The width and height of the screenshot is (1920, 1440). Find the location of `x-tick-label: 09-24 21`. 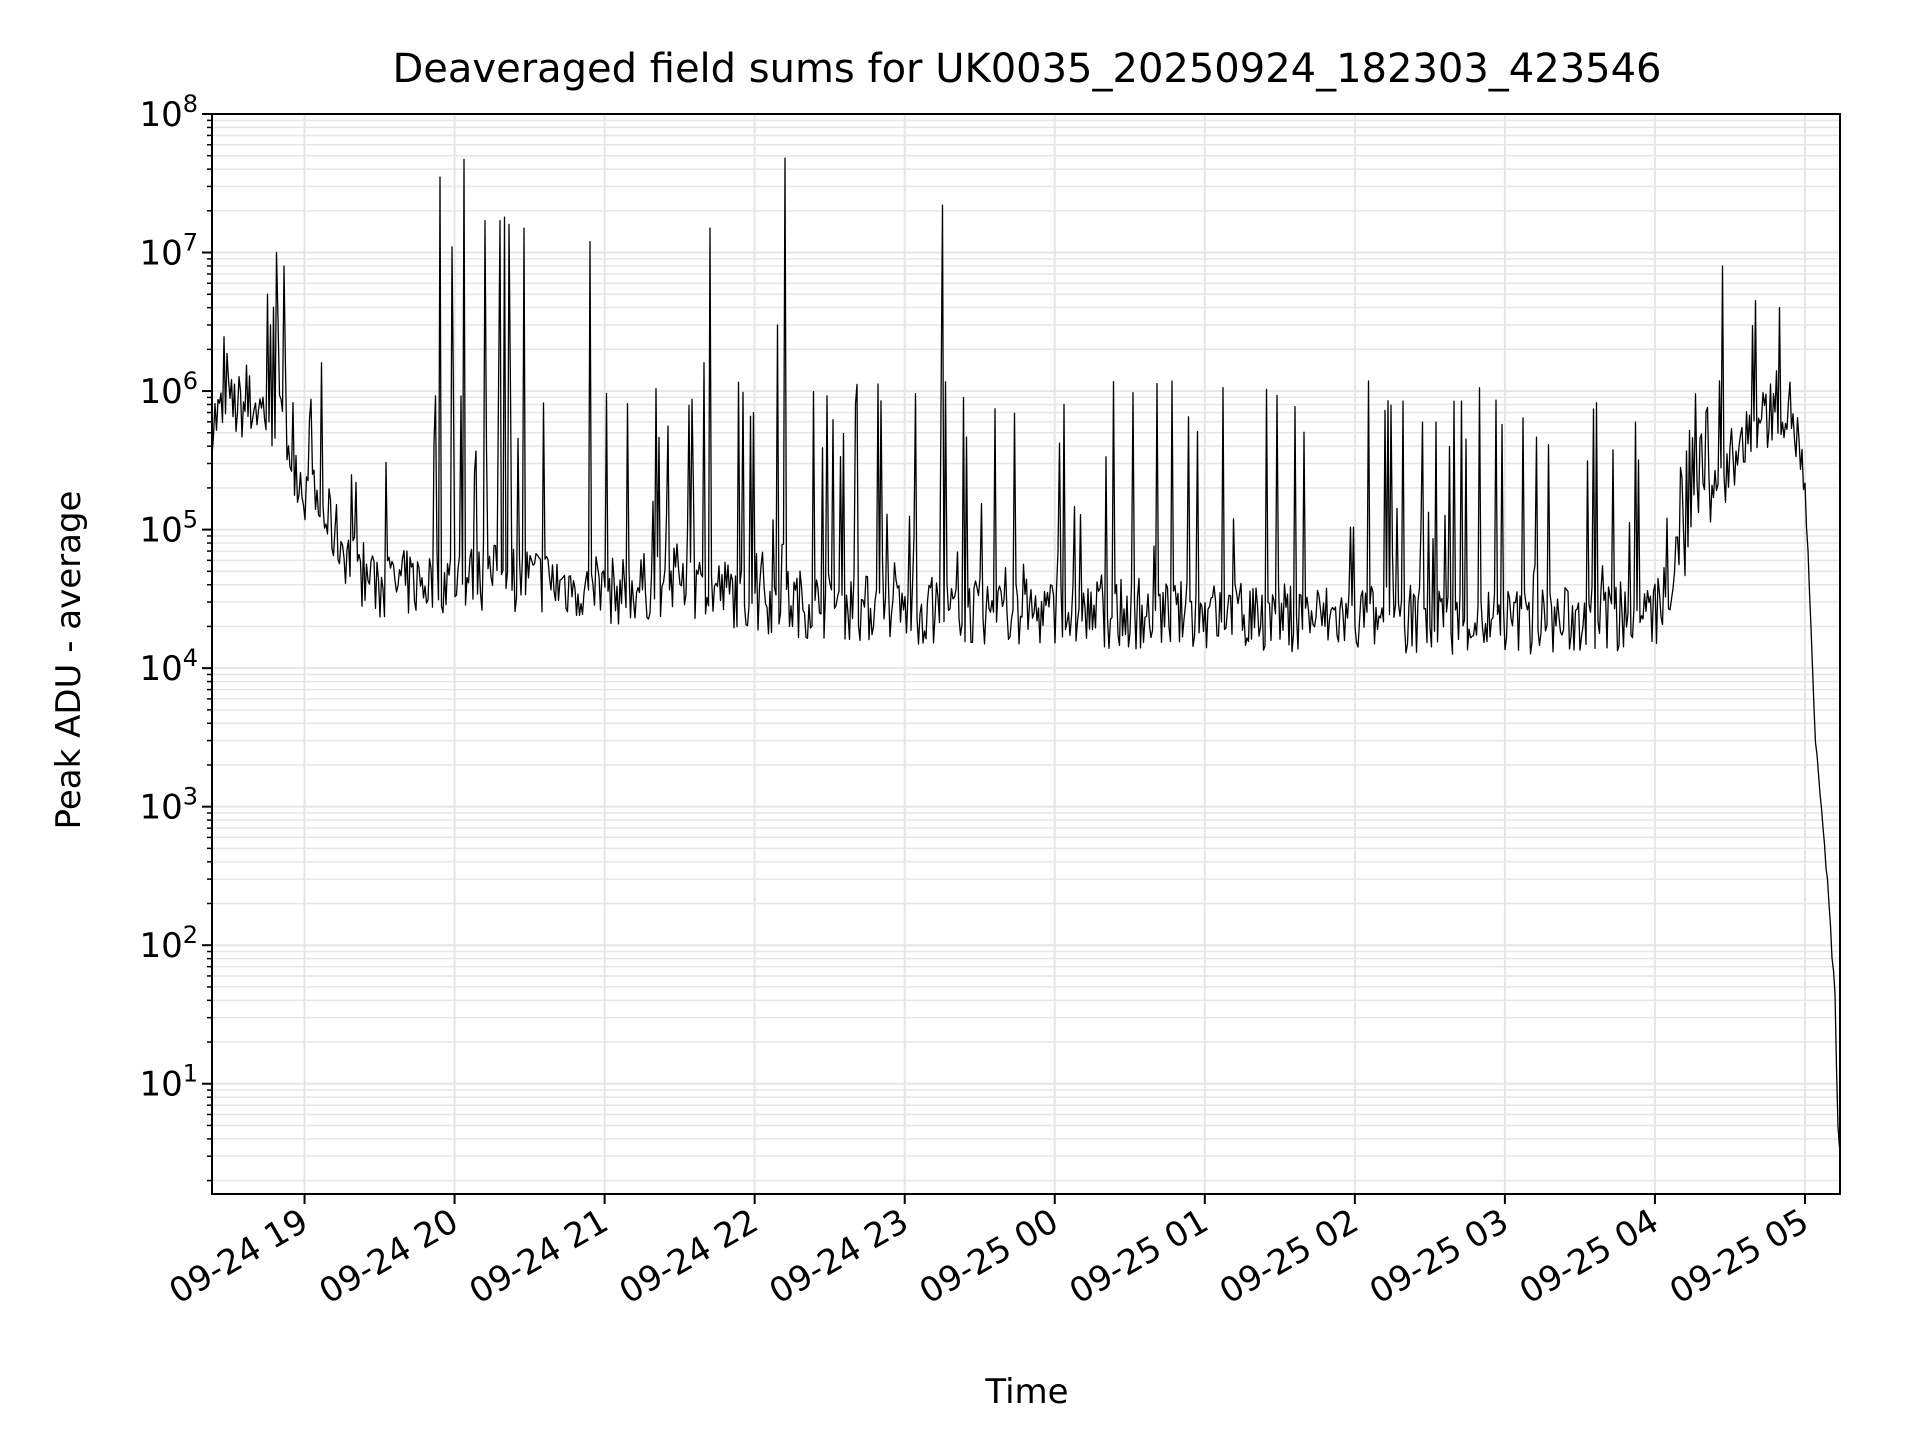

x-tick-label: 09-24 21 is located at coordinates (539, 1256).